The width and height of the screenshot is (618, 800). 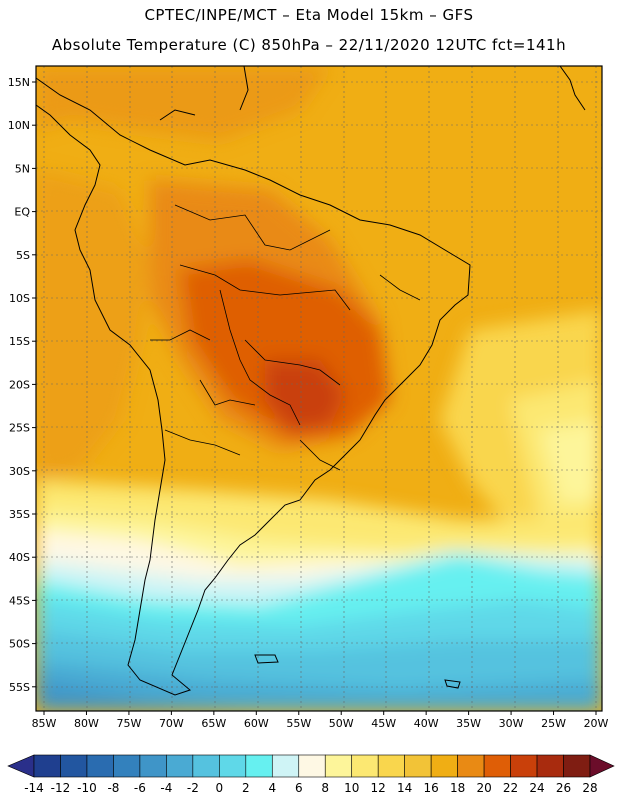 I want to click on lon-label: 75W, so click(x=128, y=723).